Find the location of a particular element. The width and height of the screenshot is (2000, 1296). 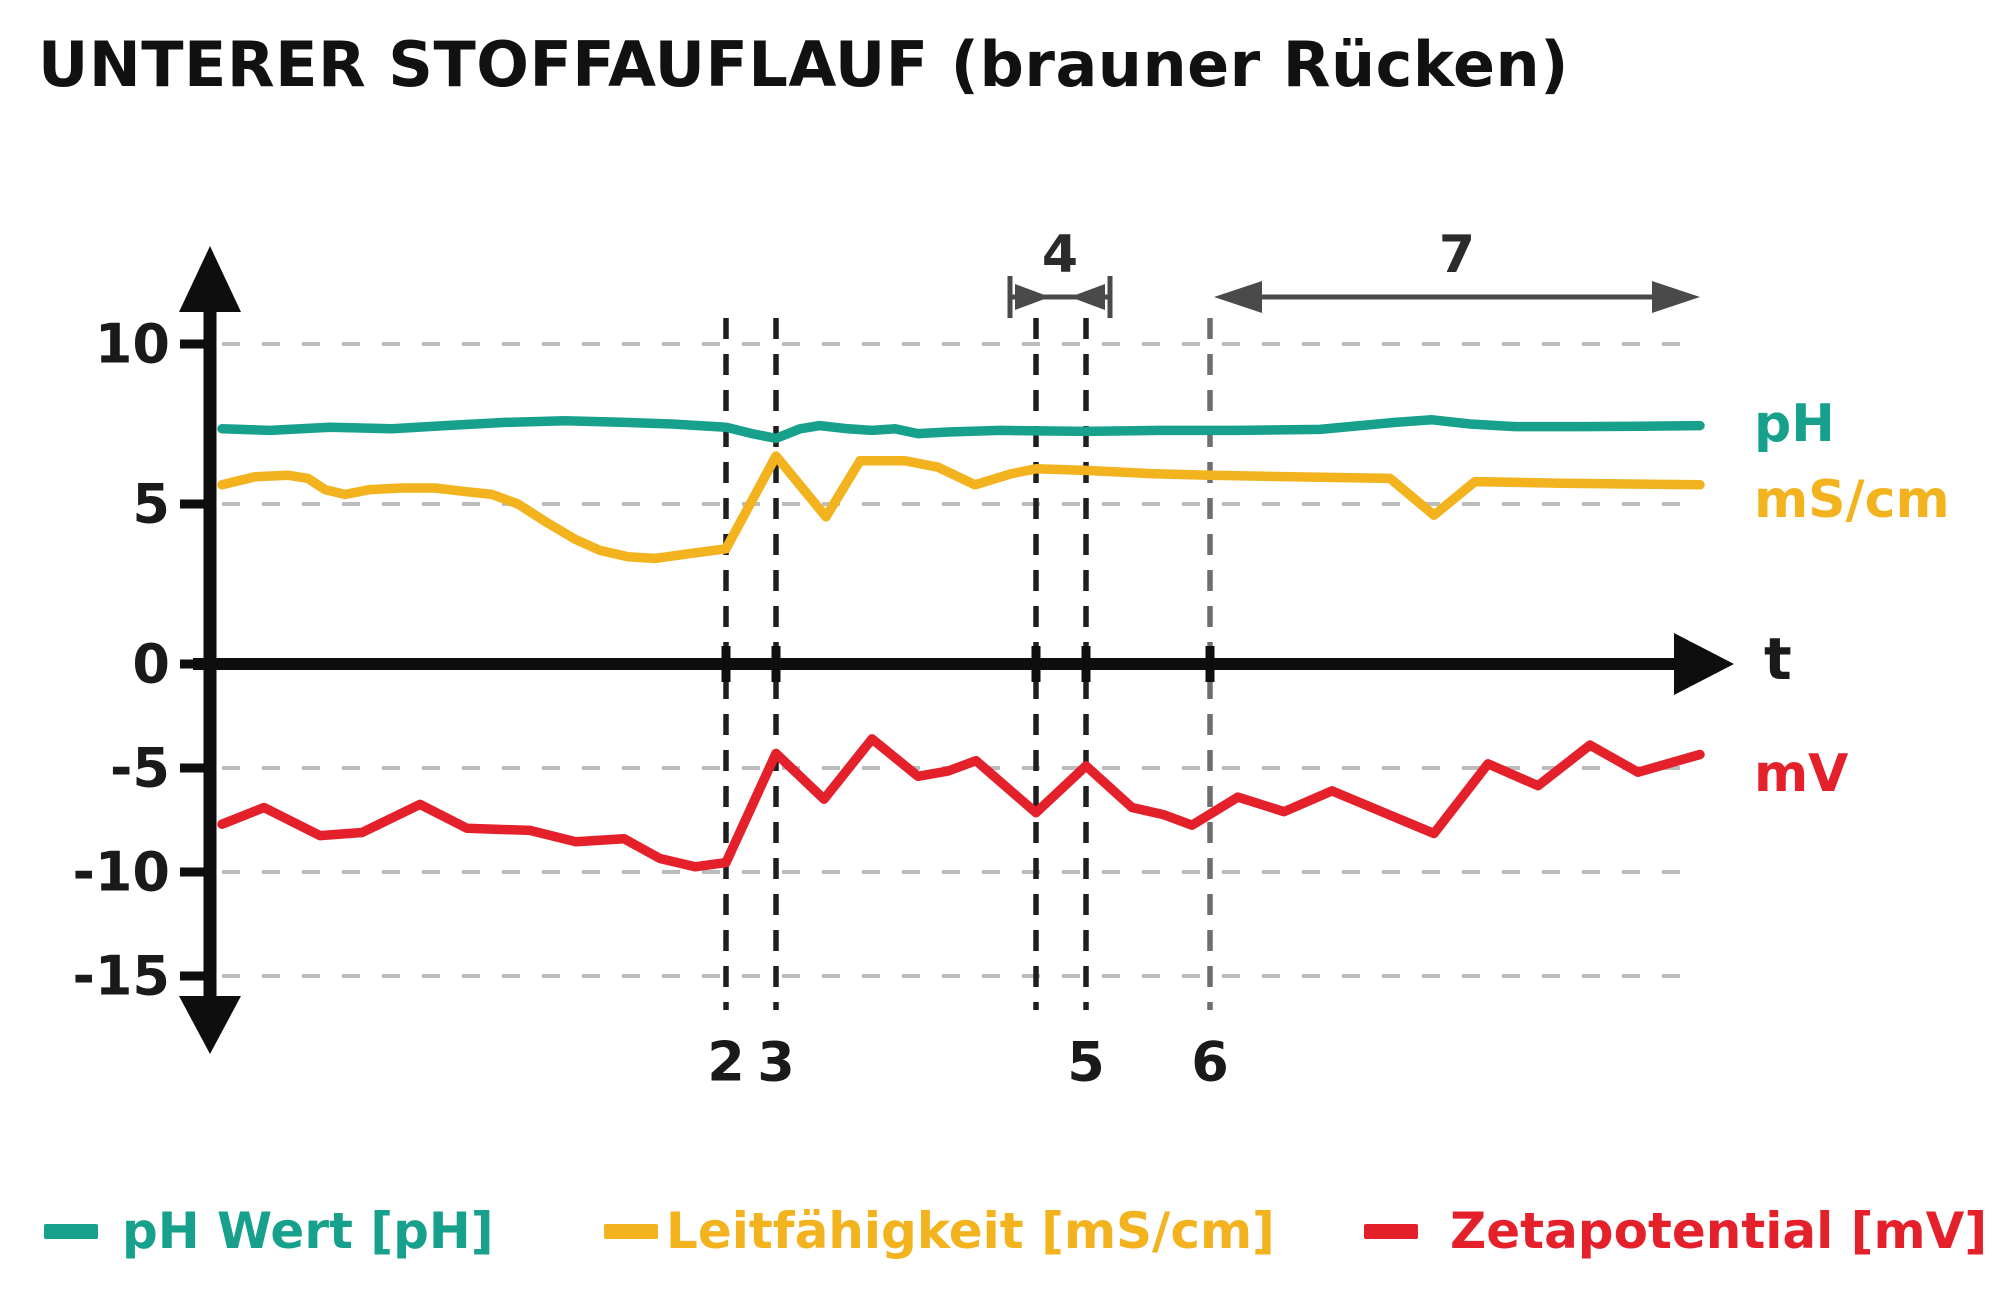

y-tick-label-0: 0 is located at coordinates (151, 664).